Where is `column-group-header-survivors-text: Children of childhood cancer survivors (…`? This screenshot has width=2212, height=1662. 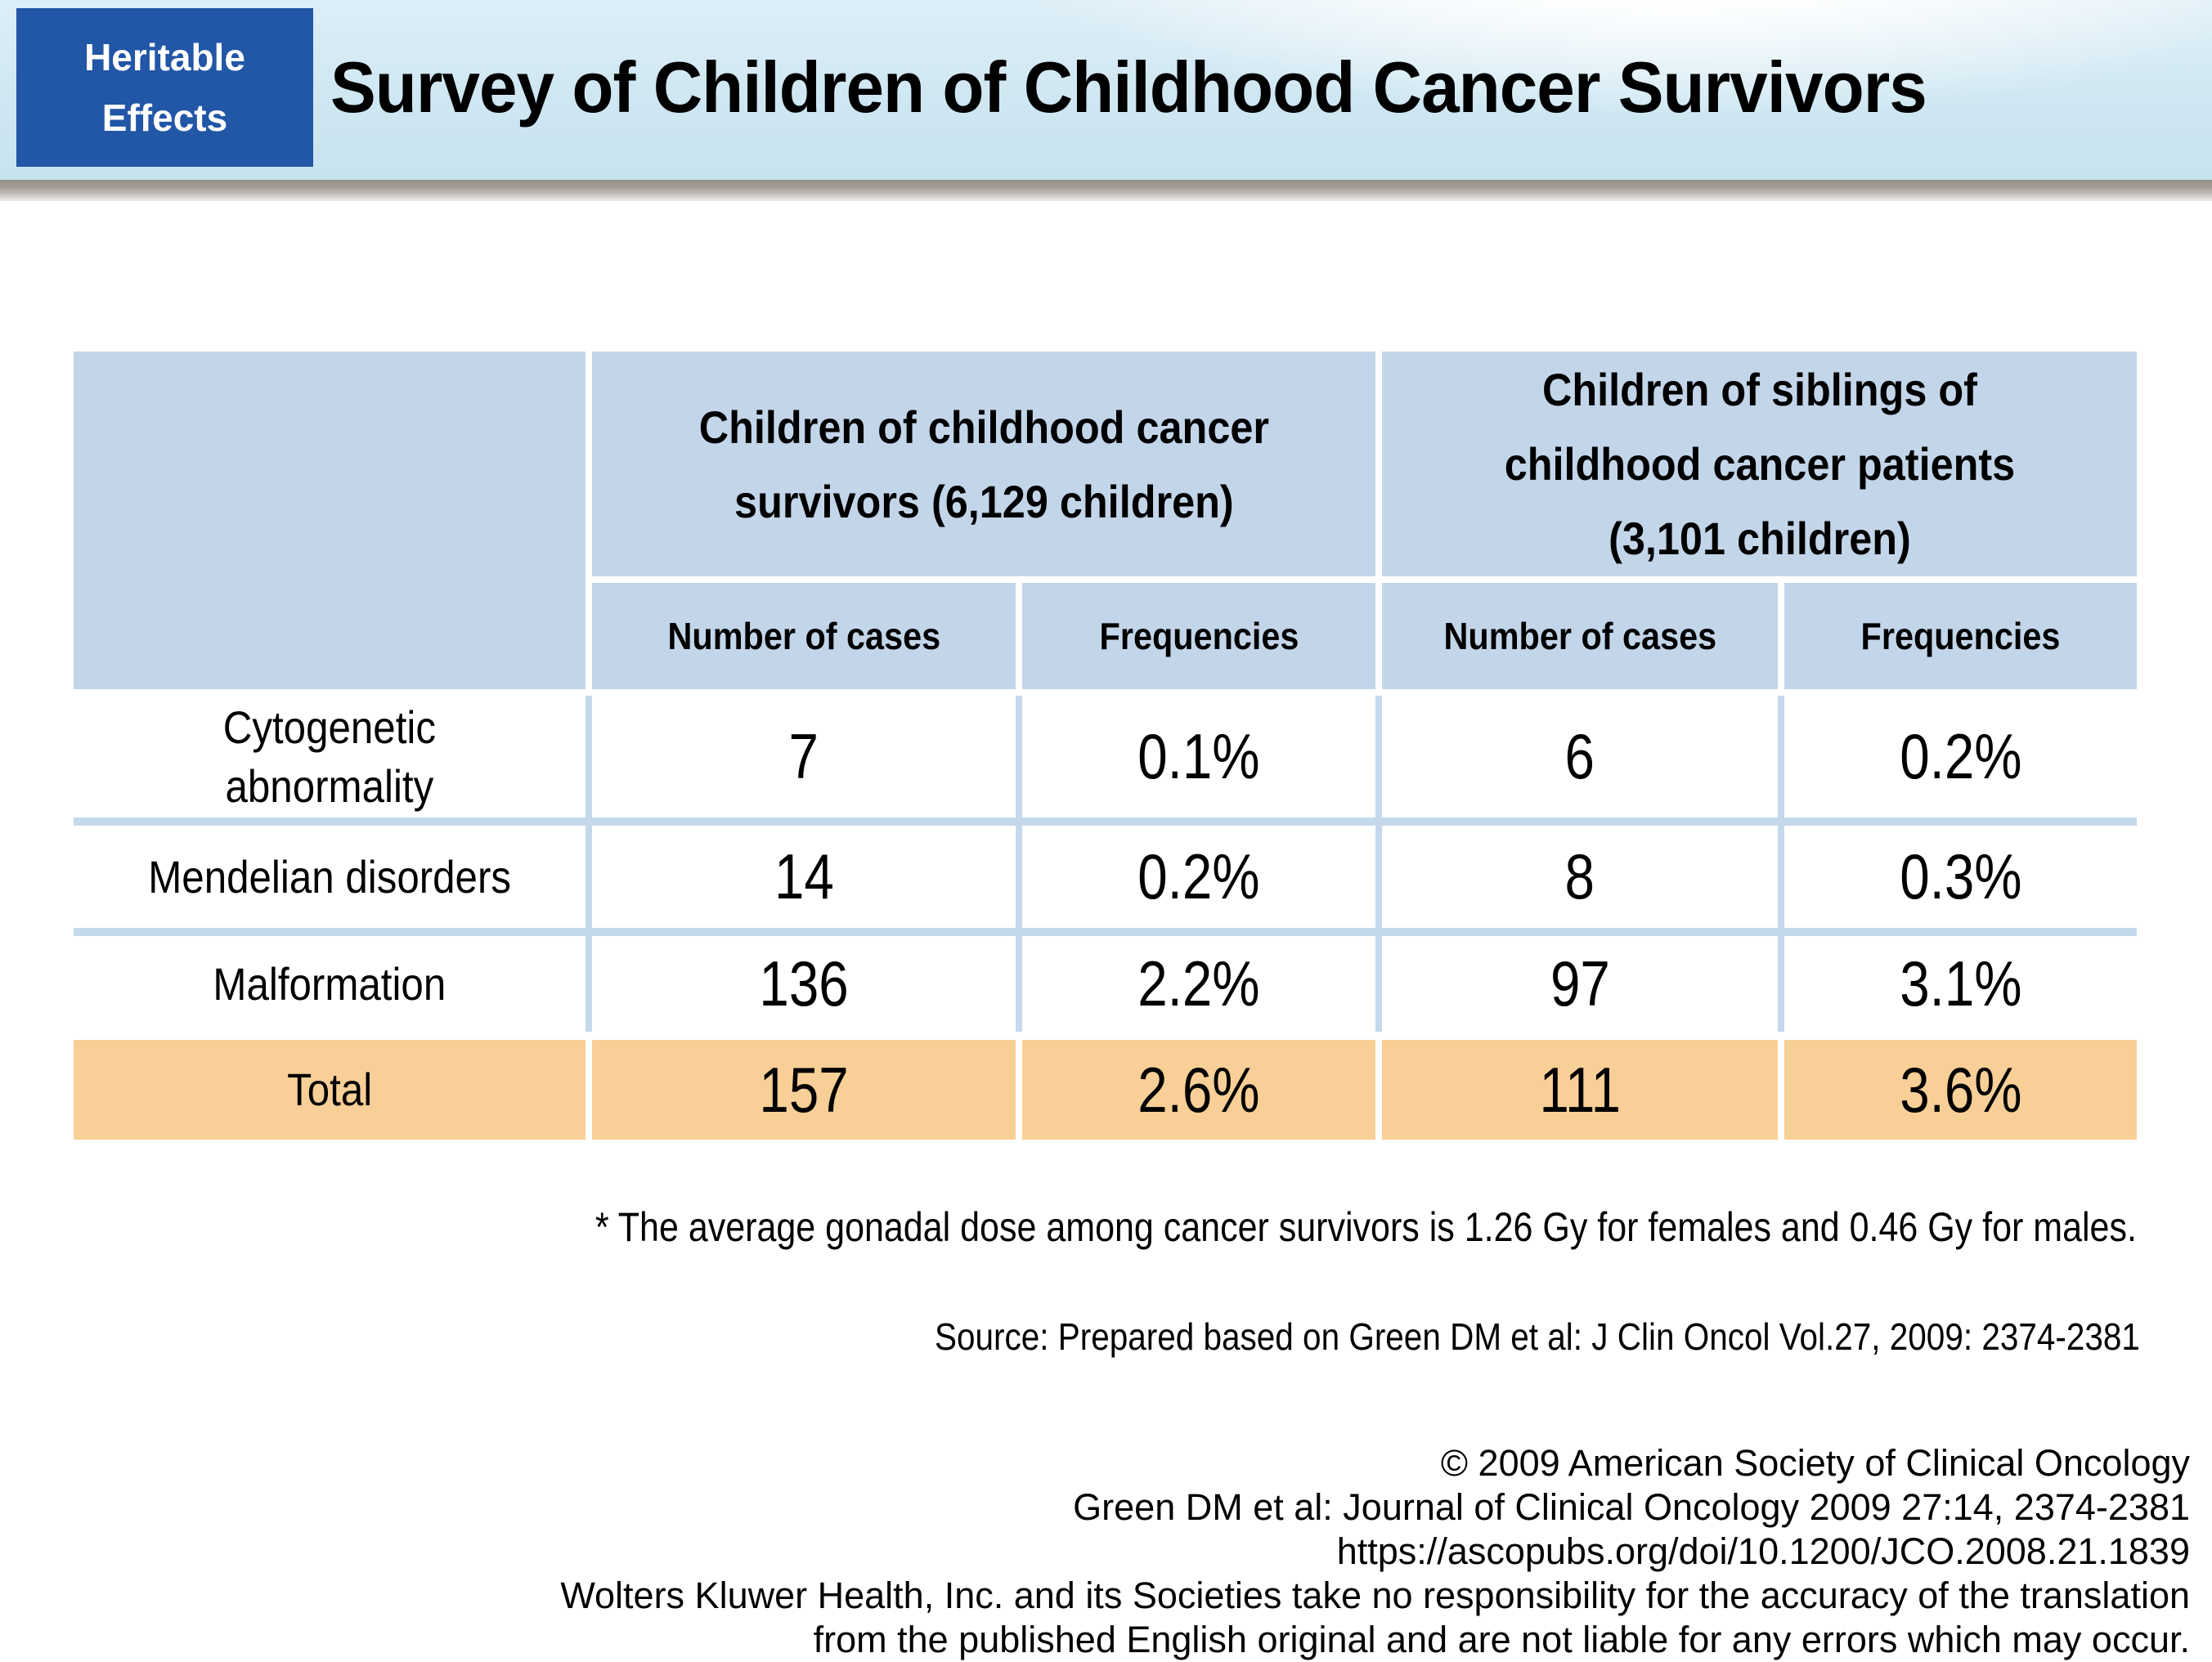
column-group-header-survivors-text: Children of childhood cancer survivors (… is located at coordinates (983, 464).